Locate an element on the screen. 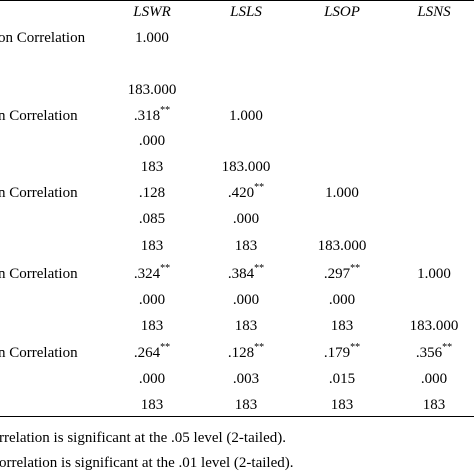 The image size is (474, 474). table-cell: .297** is located at coordinates (342, 274).